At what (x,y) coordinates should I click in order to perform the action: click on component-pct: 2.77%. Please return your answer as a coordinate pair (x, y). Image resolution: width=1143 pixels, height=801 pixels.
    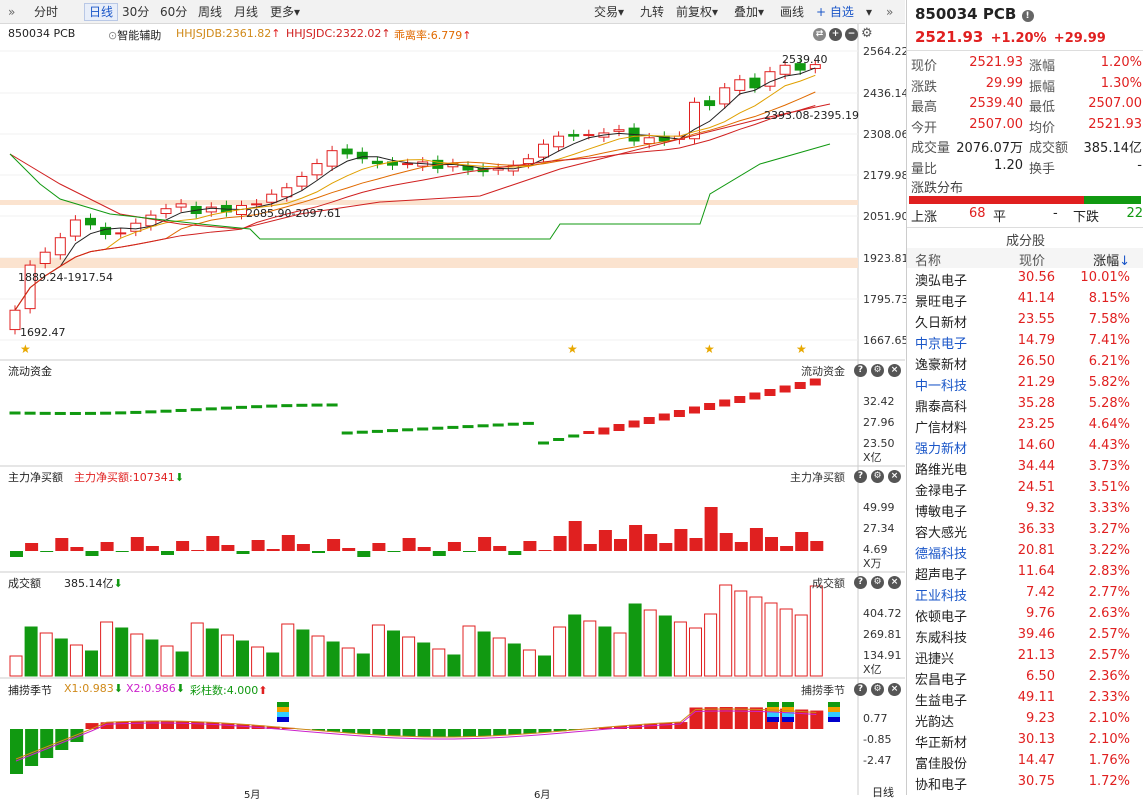
    Looking at the image, I should click on (1109, 592).